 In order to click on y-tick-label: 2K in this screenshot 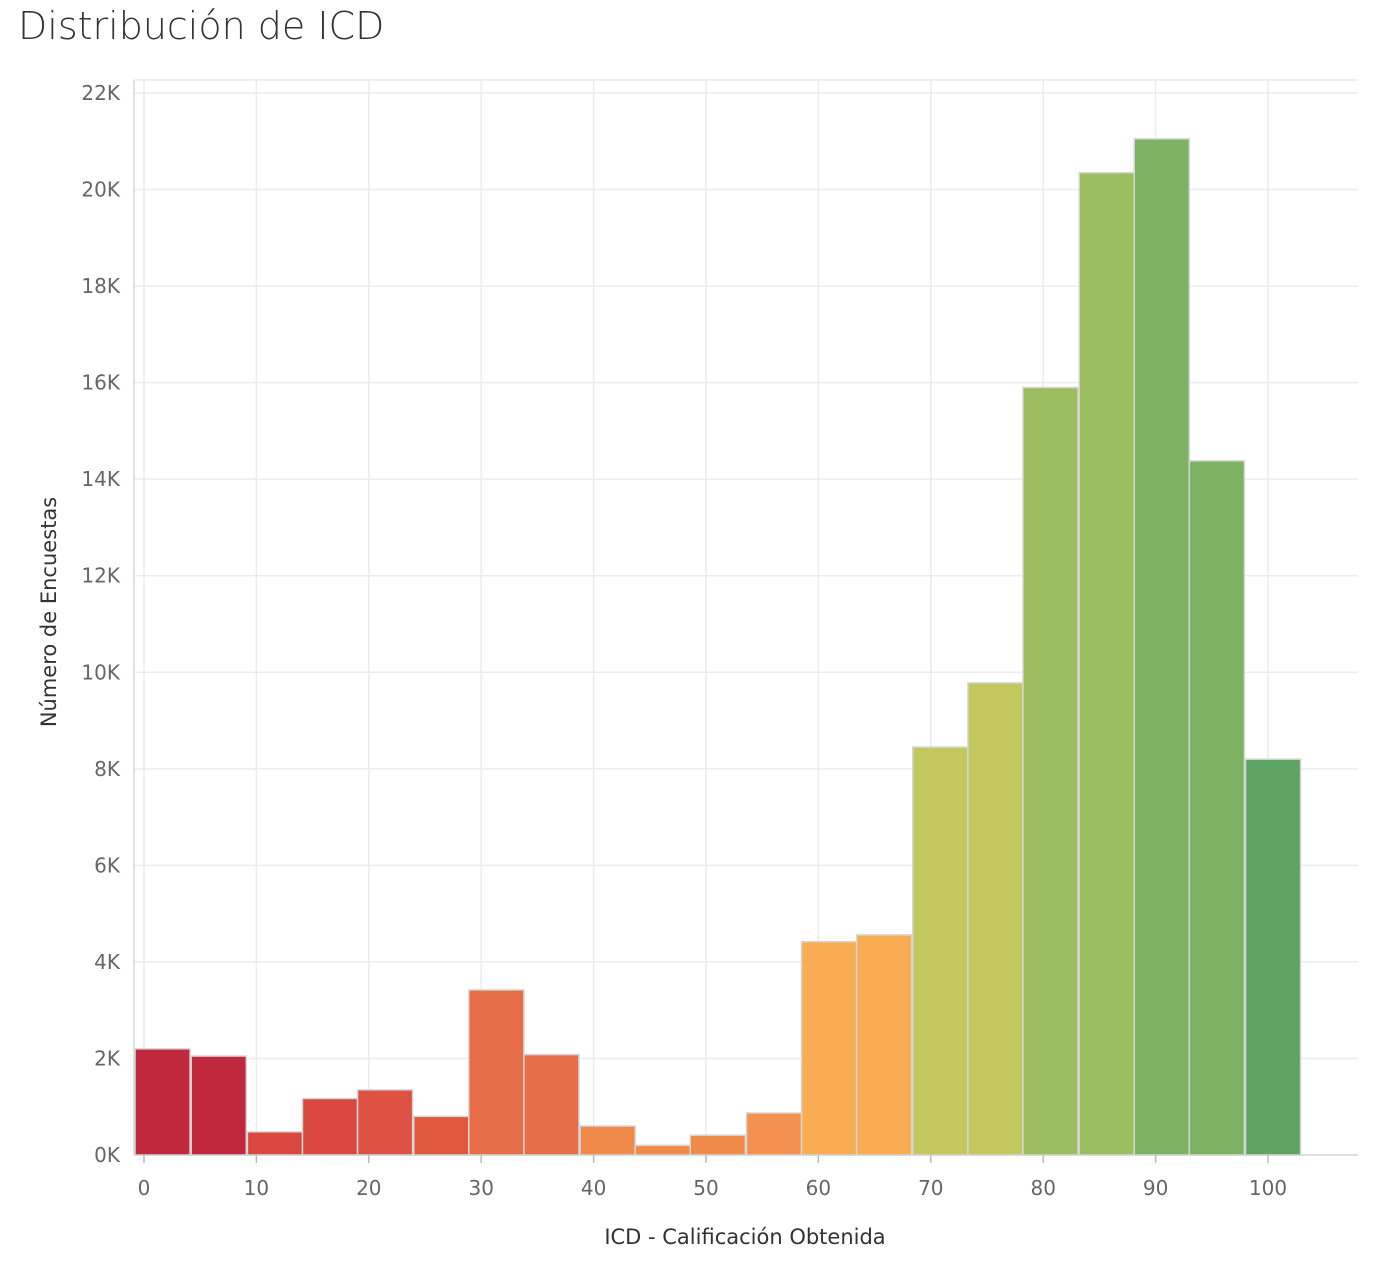, I will do `click(107, 1058)`.